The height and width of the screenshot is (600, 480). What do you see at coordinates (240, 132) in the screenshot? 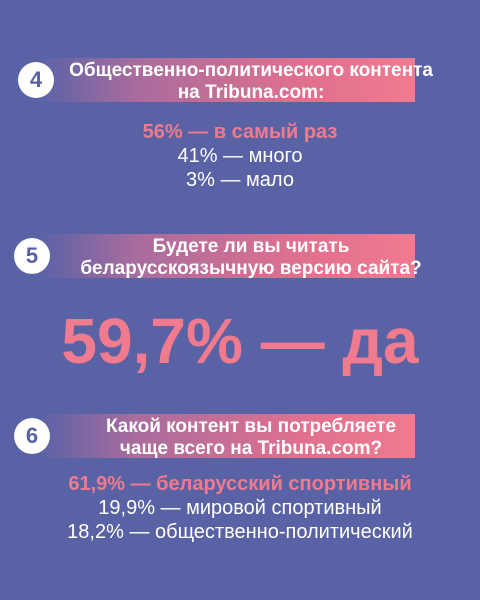
I see `question-4-answer-highlight: 56% — в самый раз` at bounding box center [240, 132].